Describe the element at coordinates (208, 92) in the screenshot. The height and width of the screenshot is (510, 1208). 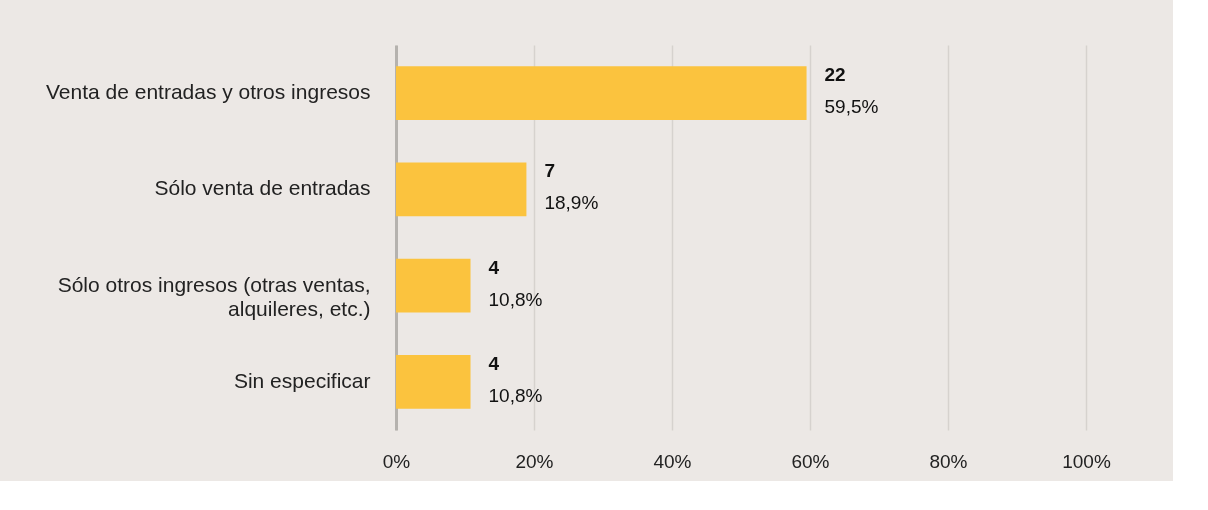
I see `y-tick-label: Venta de entradas y otros ingresos` at that location.